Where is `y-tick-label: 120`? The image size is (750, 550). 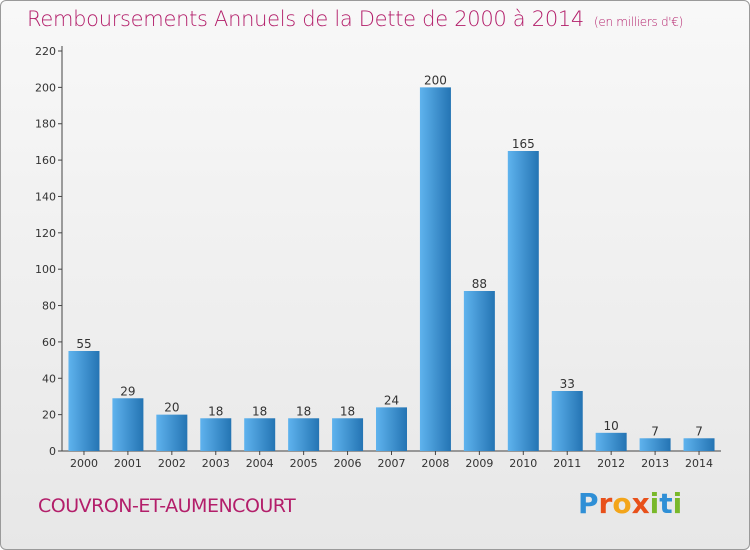
y-tick-label: 120 is located at coordinates (45, 233).